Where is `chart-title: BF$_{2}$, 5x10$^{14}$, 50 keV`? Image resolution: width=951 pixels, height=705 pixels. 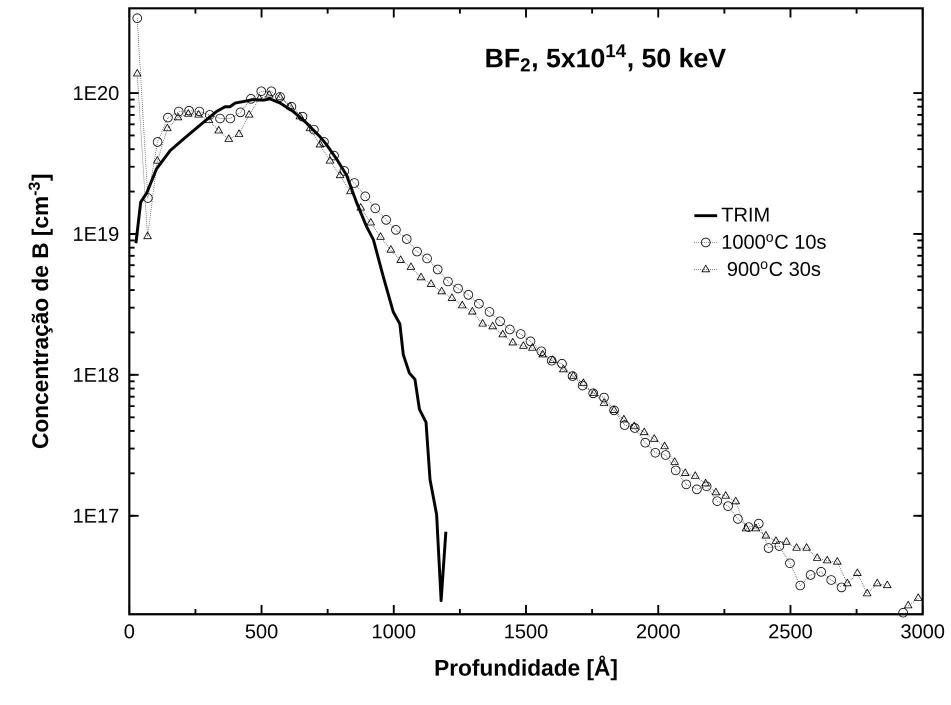
chart-title: BF$_{2}$, 5x10$^{14}$, 50 keV is located at coordinates (606, 58).